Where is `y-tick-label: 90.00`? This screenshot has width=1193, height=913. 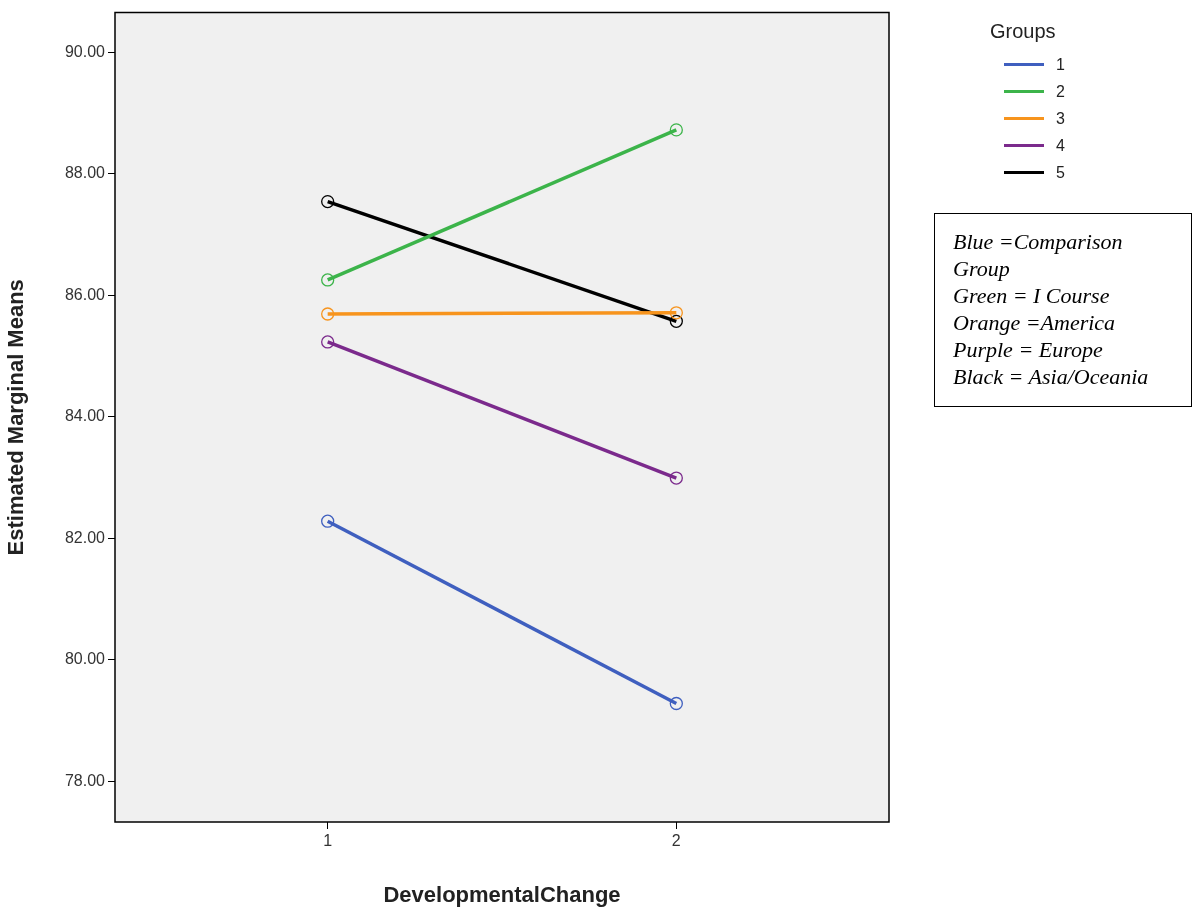 y-tick-label: 90.00 is located at coordinates (85, 51).